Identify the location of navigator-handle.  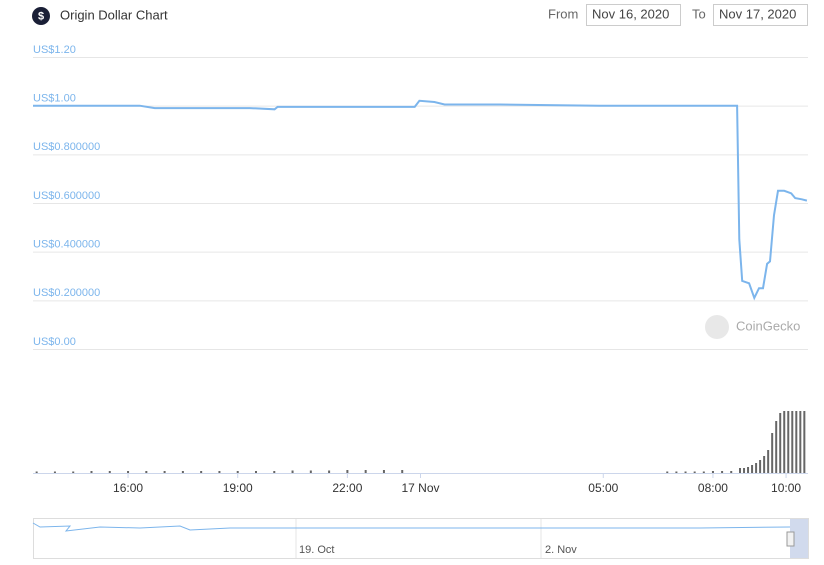
(790, 539).